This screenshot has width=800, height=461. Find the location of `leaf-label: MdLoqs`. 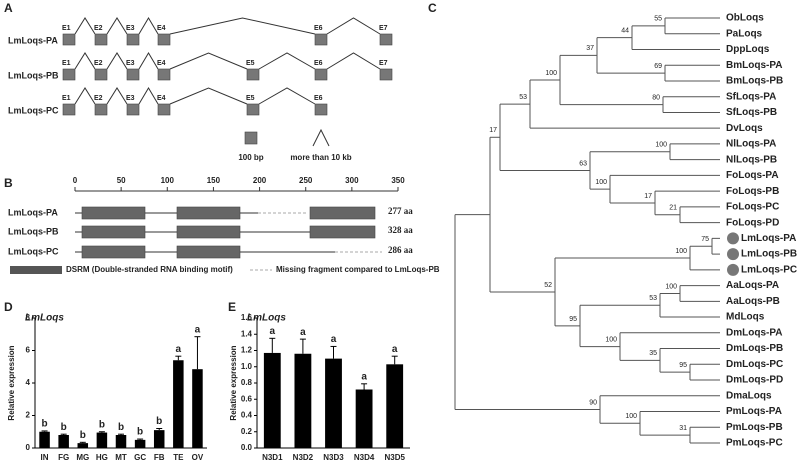

leaf-label: MdLoqs is located at coordinates (745, 317).